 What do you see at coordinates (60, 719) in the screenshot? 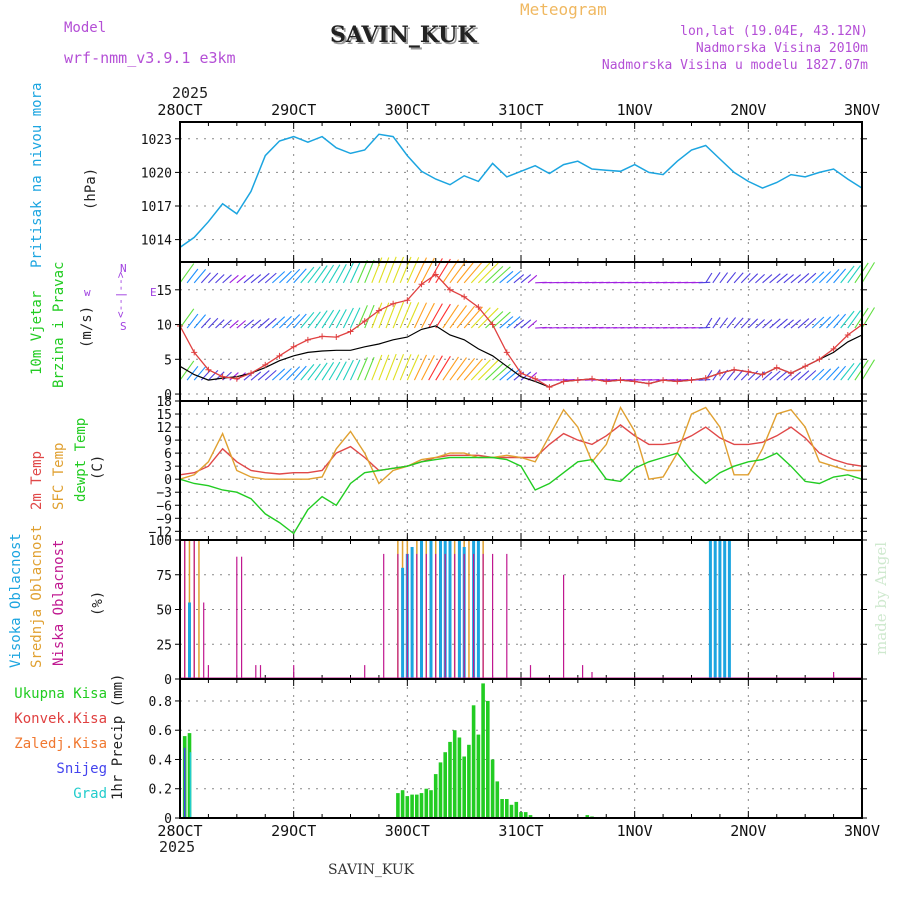
I see `precip-conv-label: Konvek.Kisa` at bounding box center [60, 719].